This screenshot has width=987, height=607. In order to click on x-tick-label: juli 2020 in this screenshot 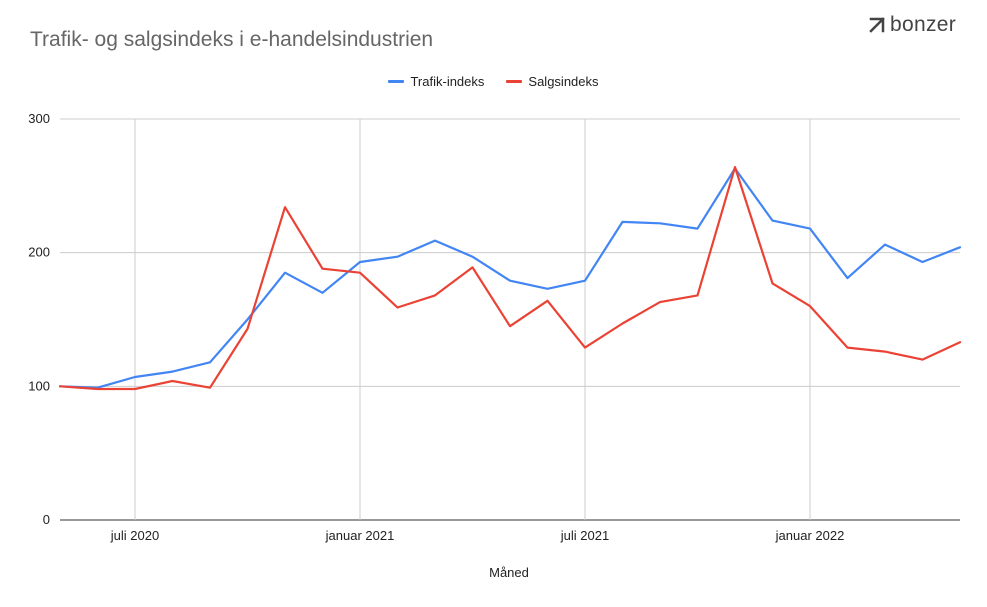, I will do `click(134, 535)`.